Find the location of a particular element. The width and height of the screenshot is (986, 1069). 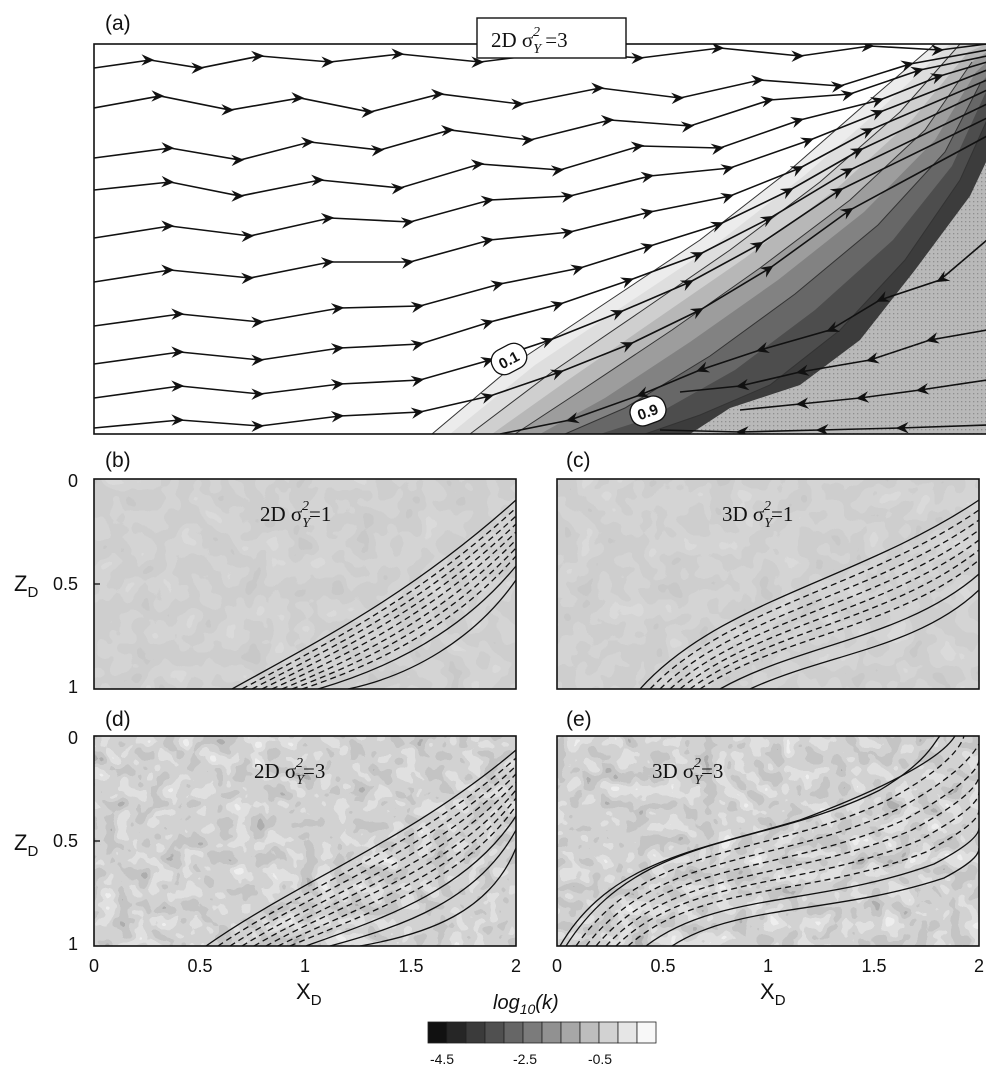

panel-a-title: 2D σY2 =3 is located at coordinates (529, 41).